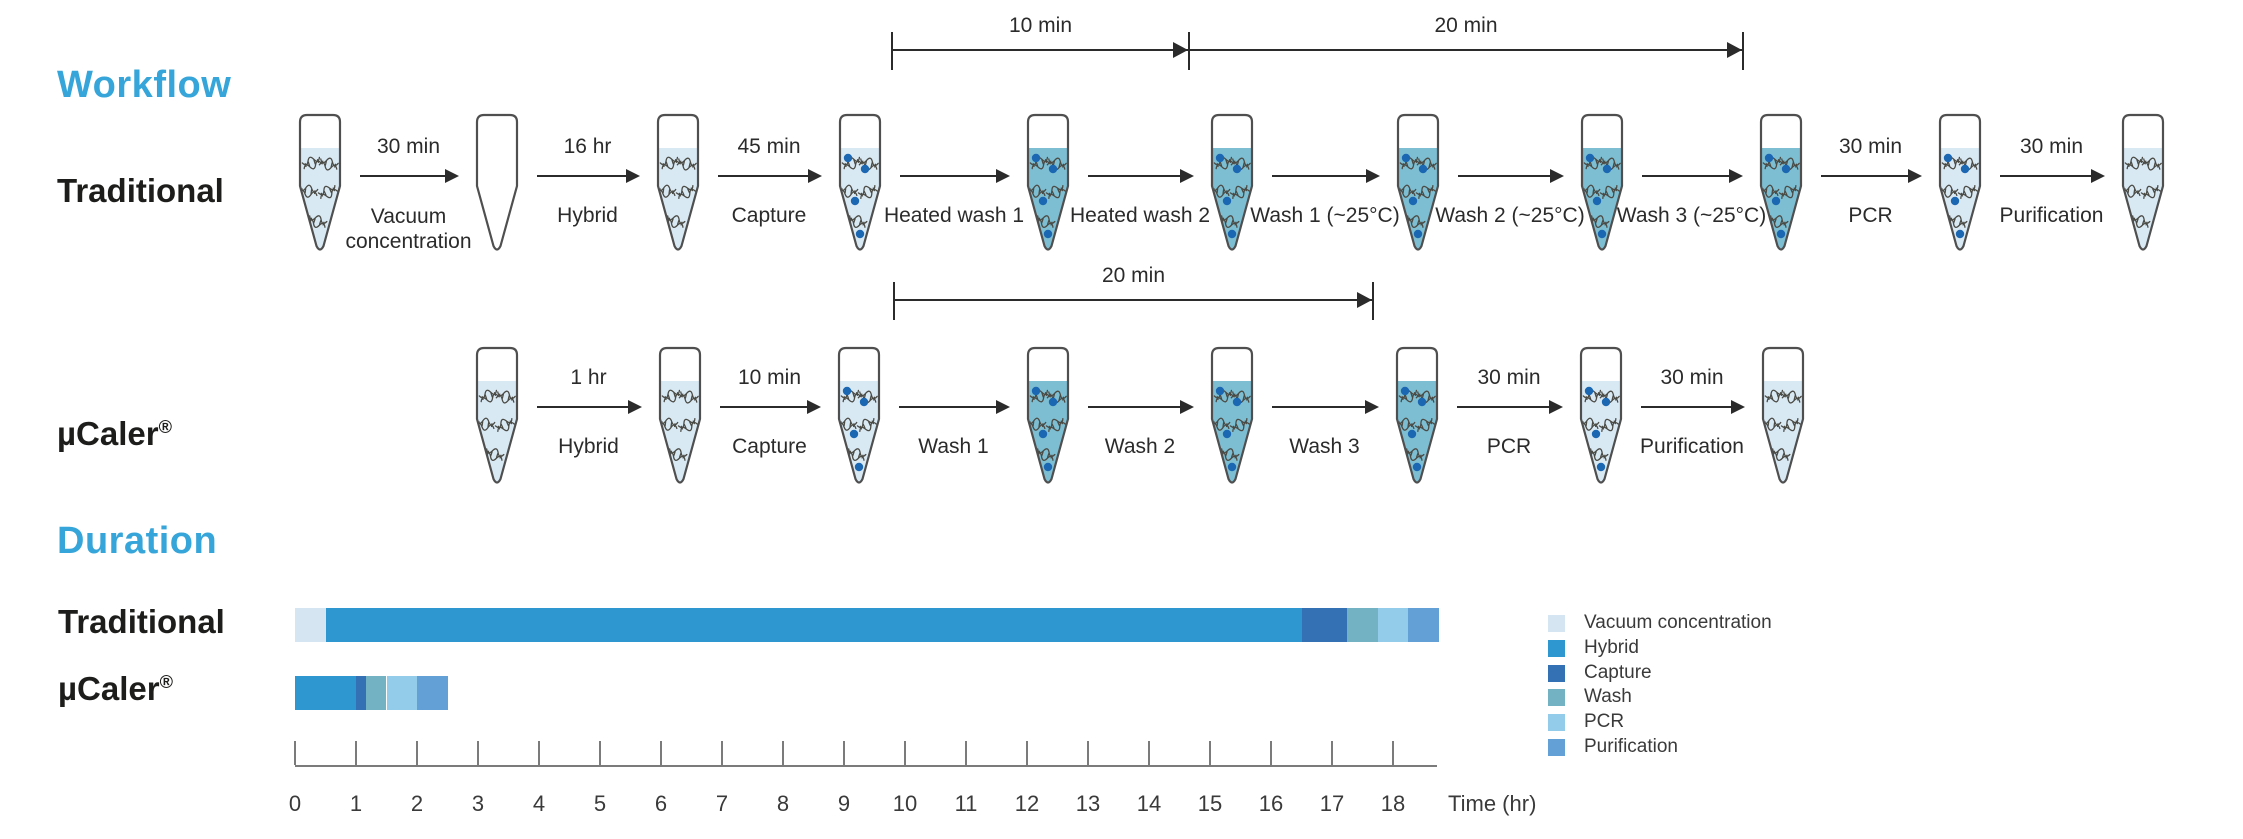 This screenshot has width=2243, height=839. What do you see at coordinates (1492, 803) in the screenshot?
I see `axis-title: Time (hr)` at bounding box center [1492, 803].